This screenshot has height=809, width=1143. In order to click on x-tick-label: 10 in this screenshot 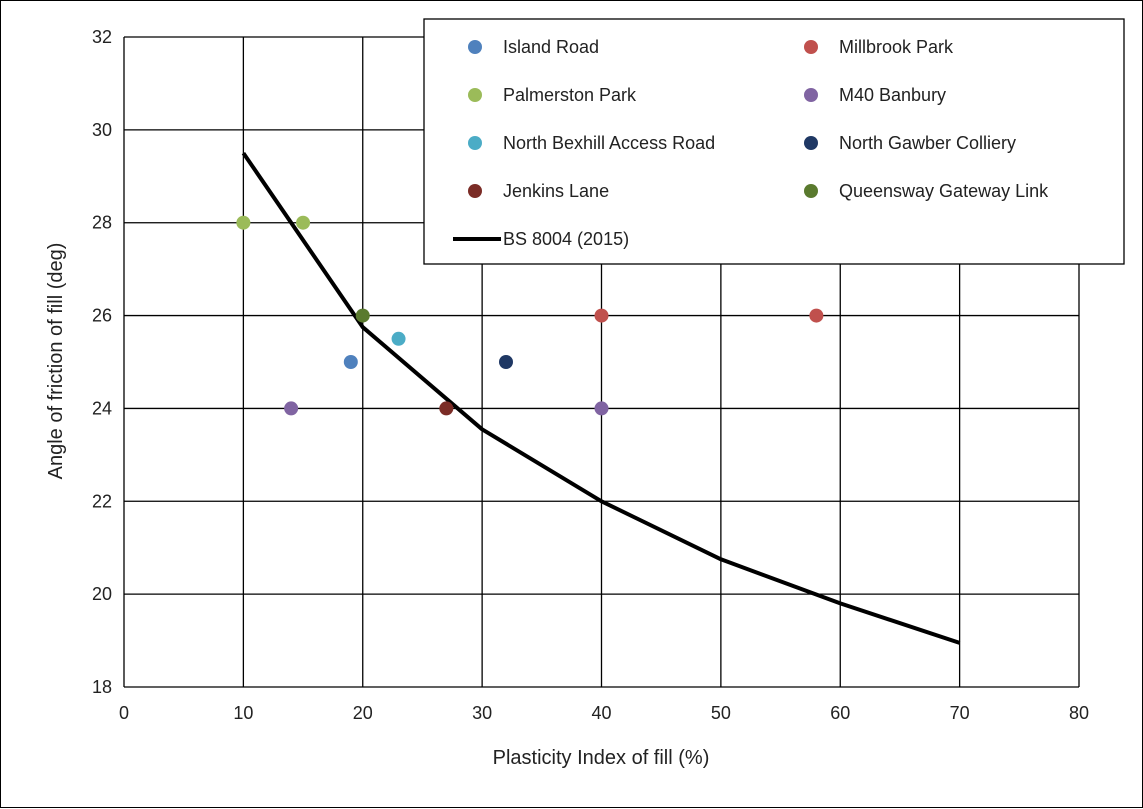, I will do `click(243, 713)`.